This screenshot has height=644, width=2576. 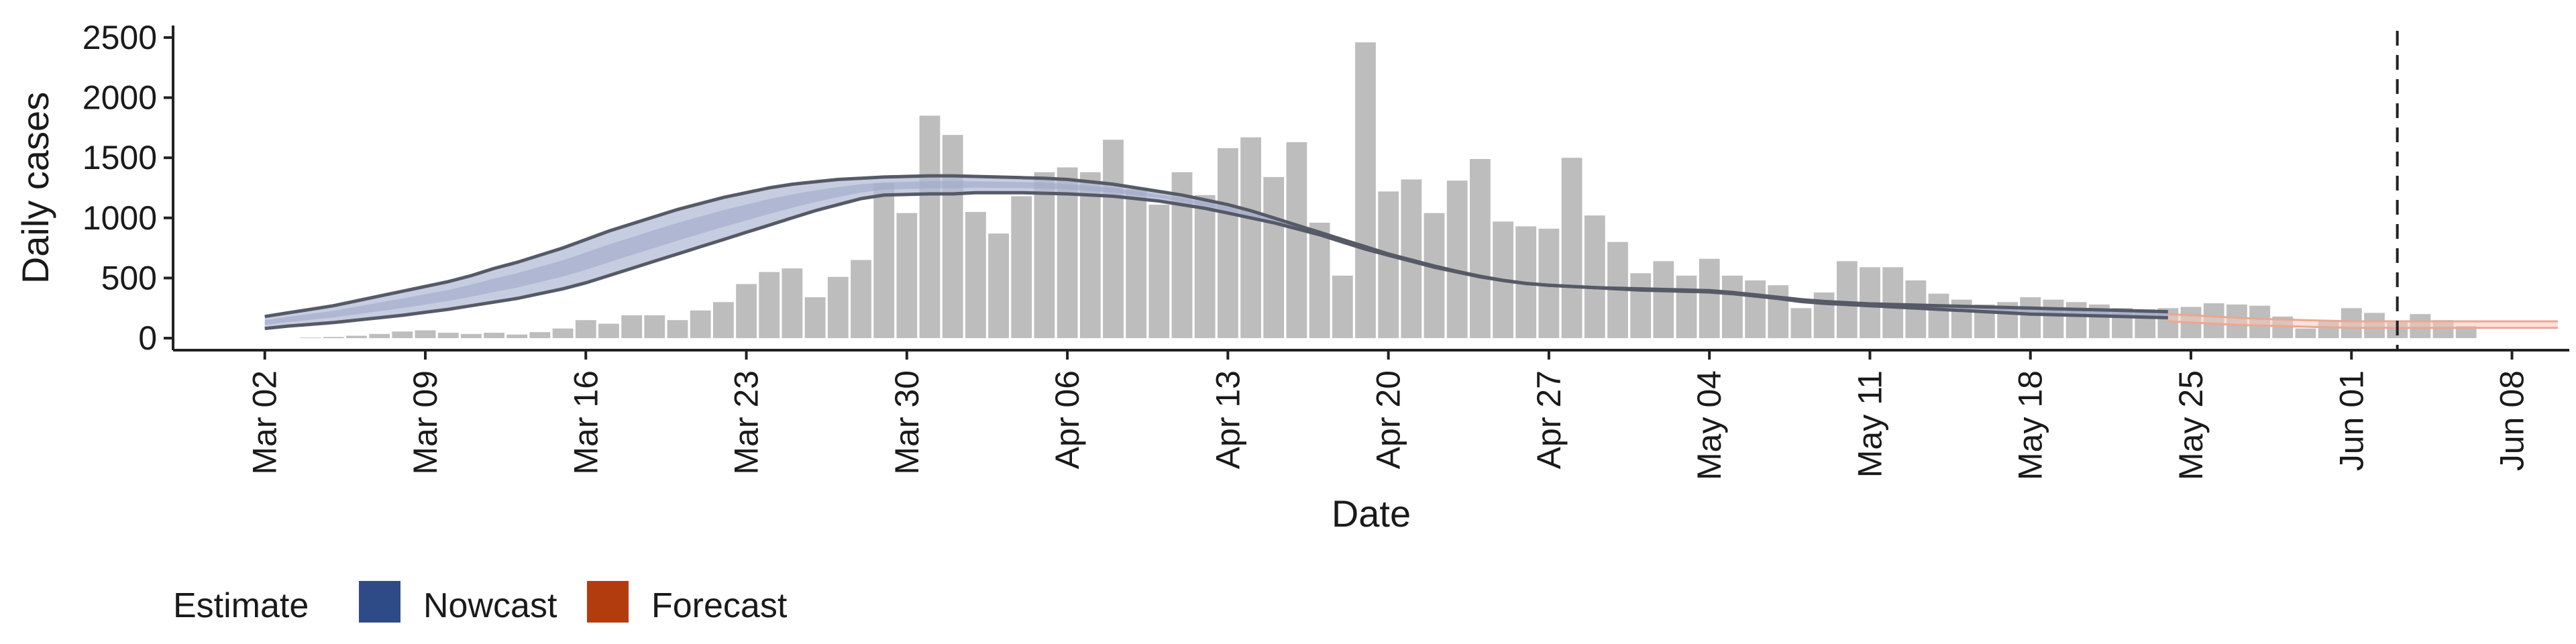 What do you see at coordinates (608, 602) in the screenshot?
I see `legend-swatch-forecast` at bounding box center [608, 602].